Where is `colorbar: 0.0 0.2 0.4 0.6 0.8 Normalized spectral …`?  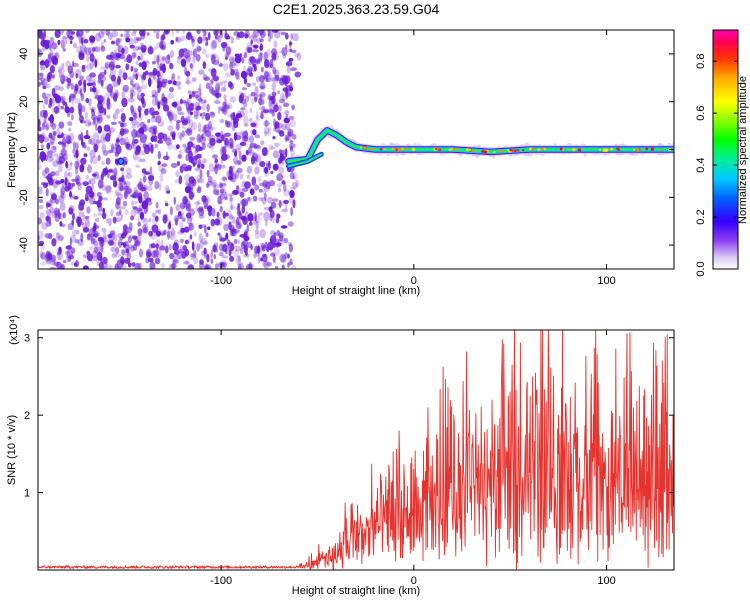
colorbar: 0.0 0.2 0.4 0.6 0.8 Normalized spectral … is located at coordinates (722, 153).